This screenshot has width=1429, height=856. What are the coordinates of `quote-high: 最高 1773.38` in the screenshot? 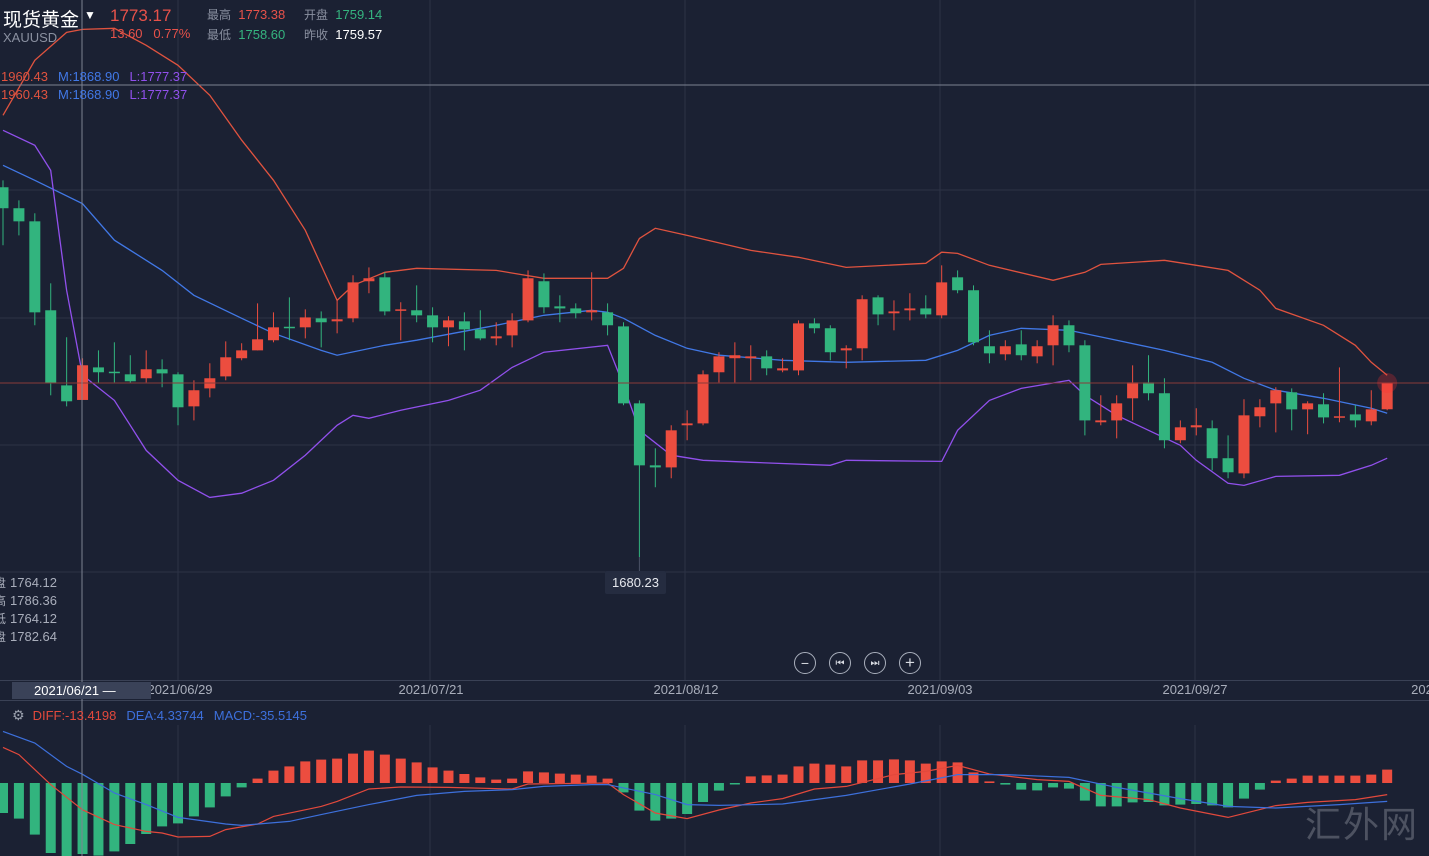 It's located at (246, 14).